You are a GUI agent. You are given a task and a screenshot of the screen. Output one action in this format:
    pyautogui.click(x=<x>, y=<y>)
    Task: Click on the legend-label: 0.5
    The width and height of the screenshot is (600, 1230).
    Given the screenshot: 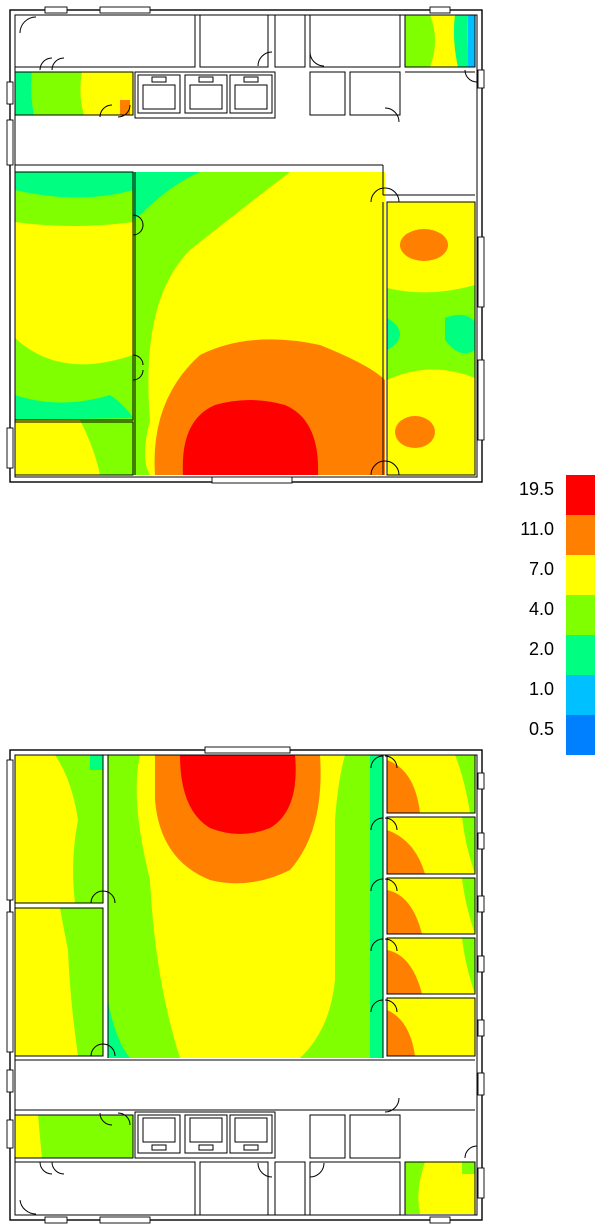 What is the action you would take?
    pyautogui.click(x=541, y=729)
    